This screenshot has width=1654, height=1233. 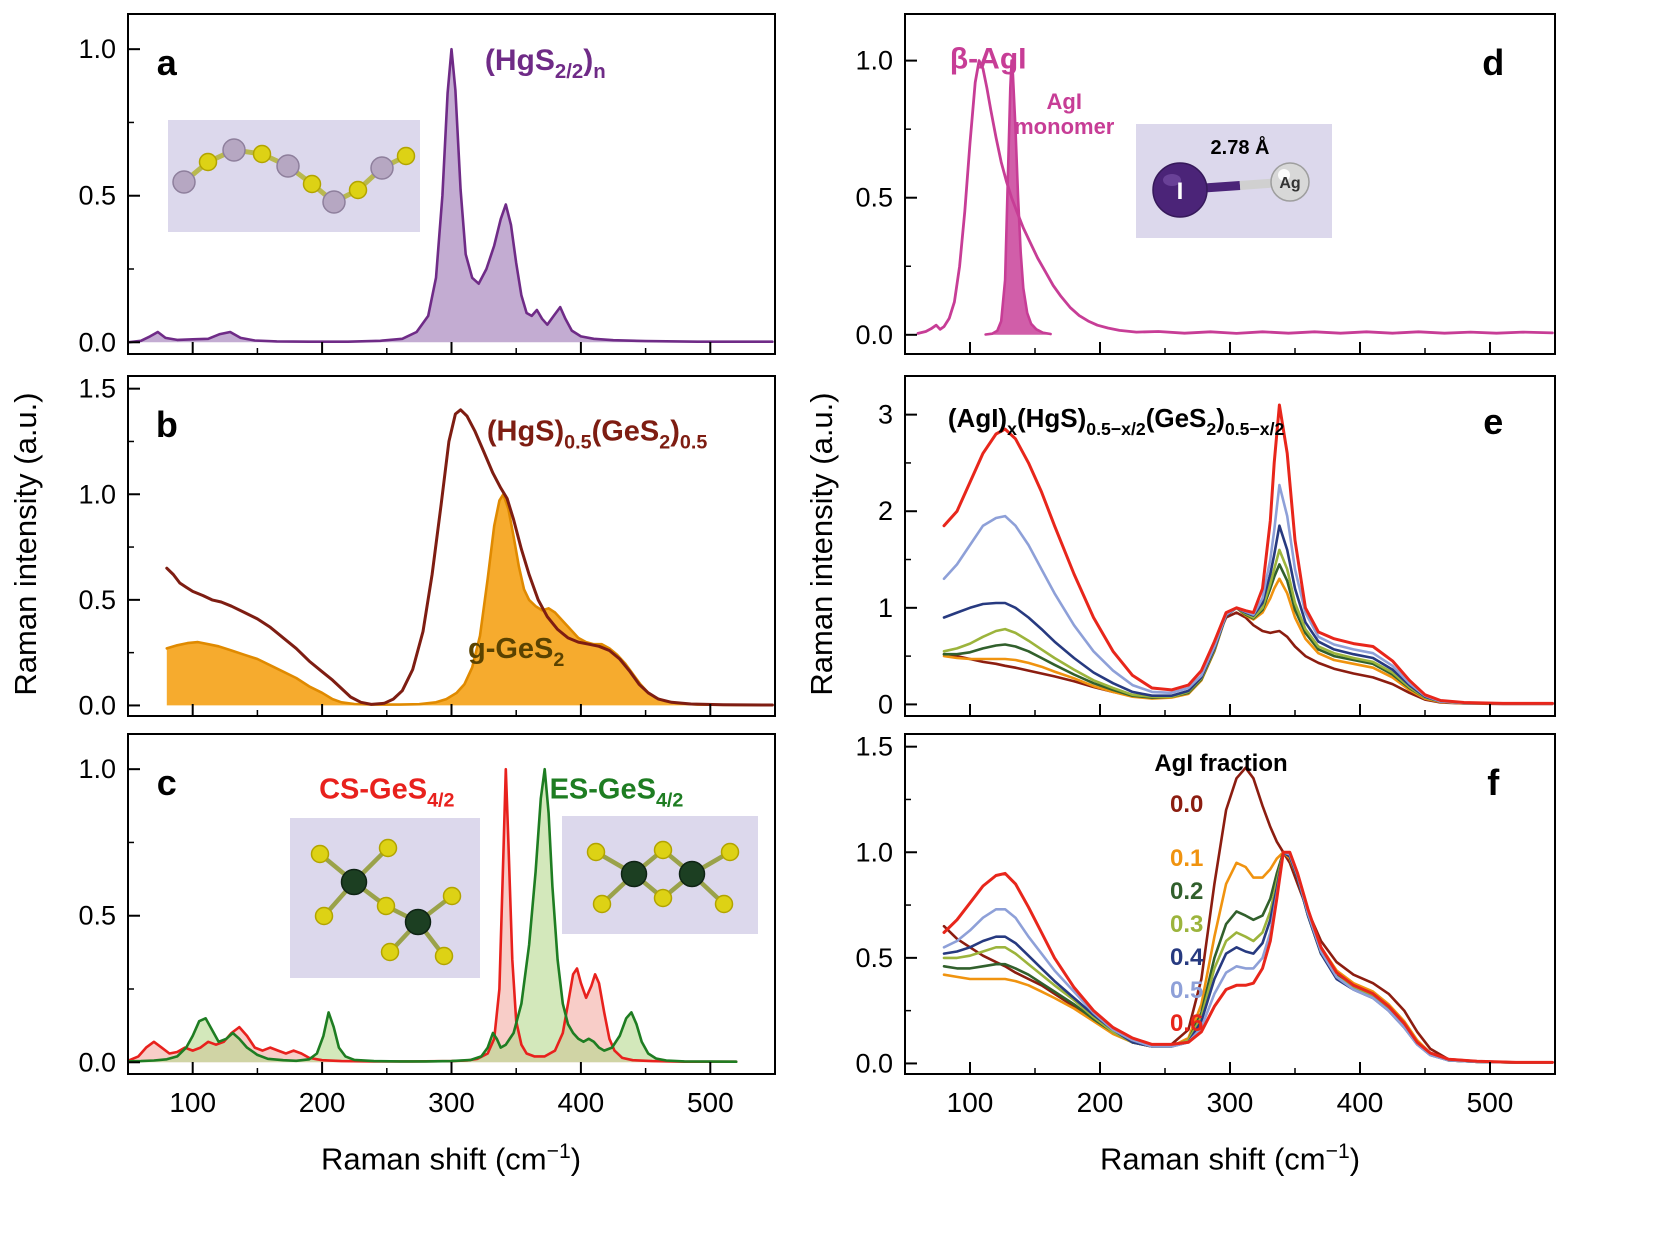 I want to click on hgs-chain-molecule, so click(x=294, y=176).